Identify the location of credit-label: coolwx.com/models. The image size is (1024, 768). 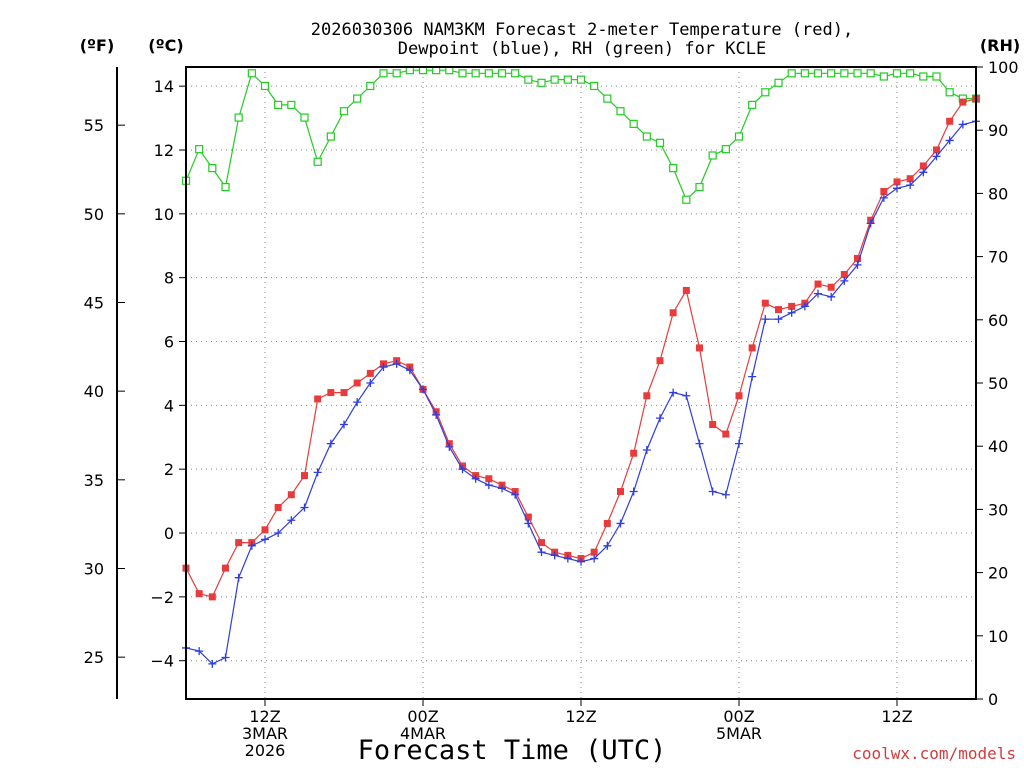
(934, 753).